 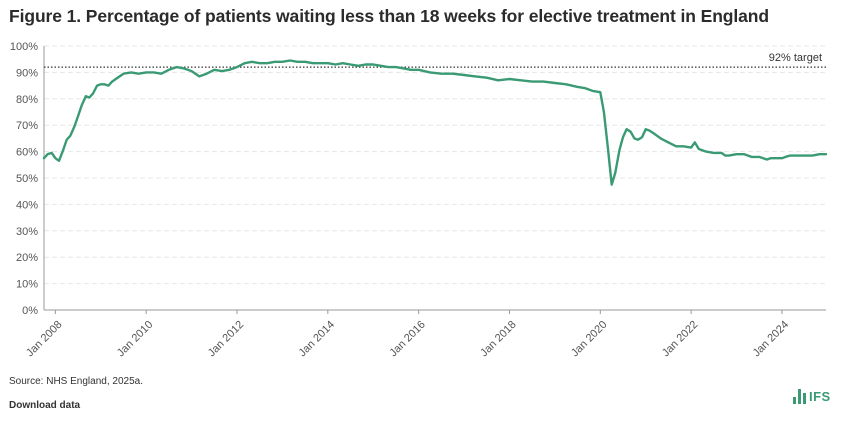 I want to click on logo-text: IFS, so click(x=820, y=396).